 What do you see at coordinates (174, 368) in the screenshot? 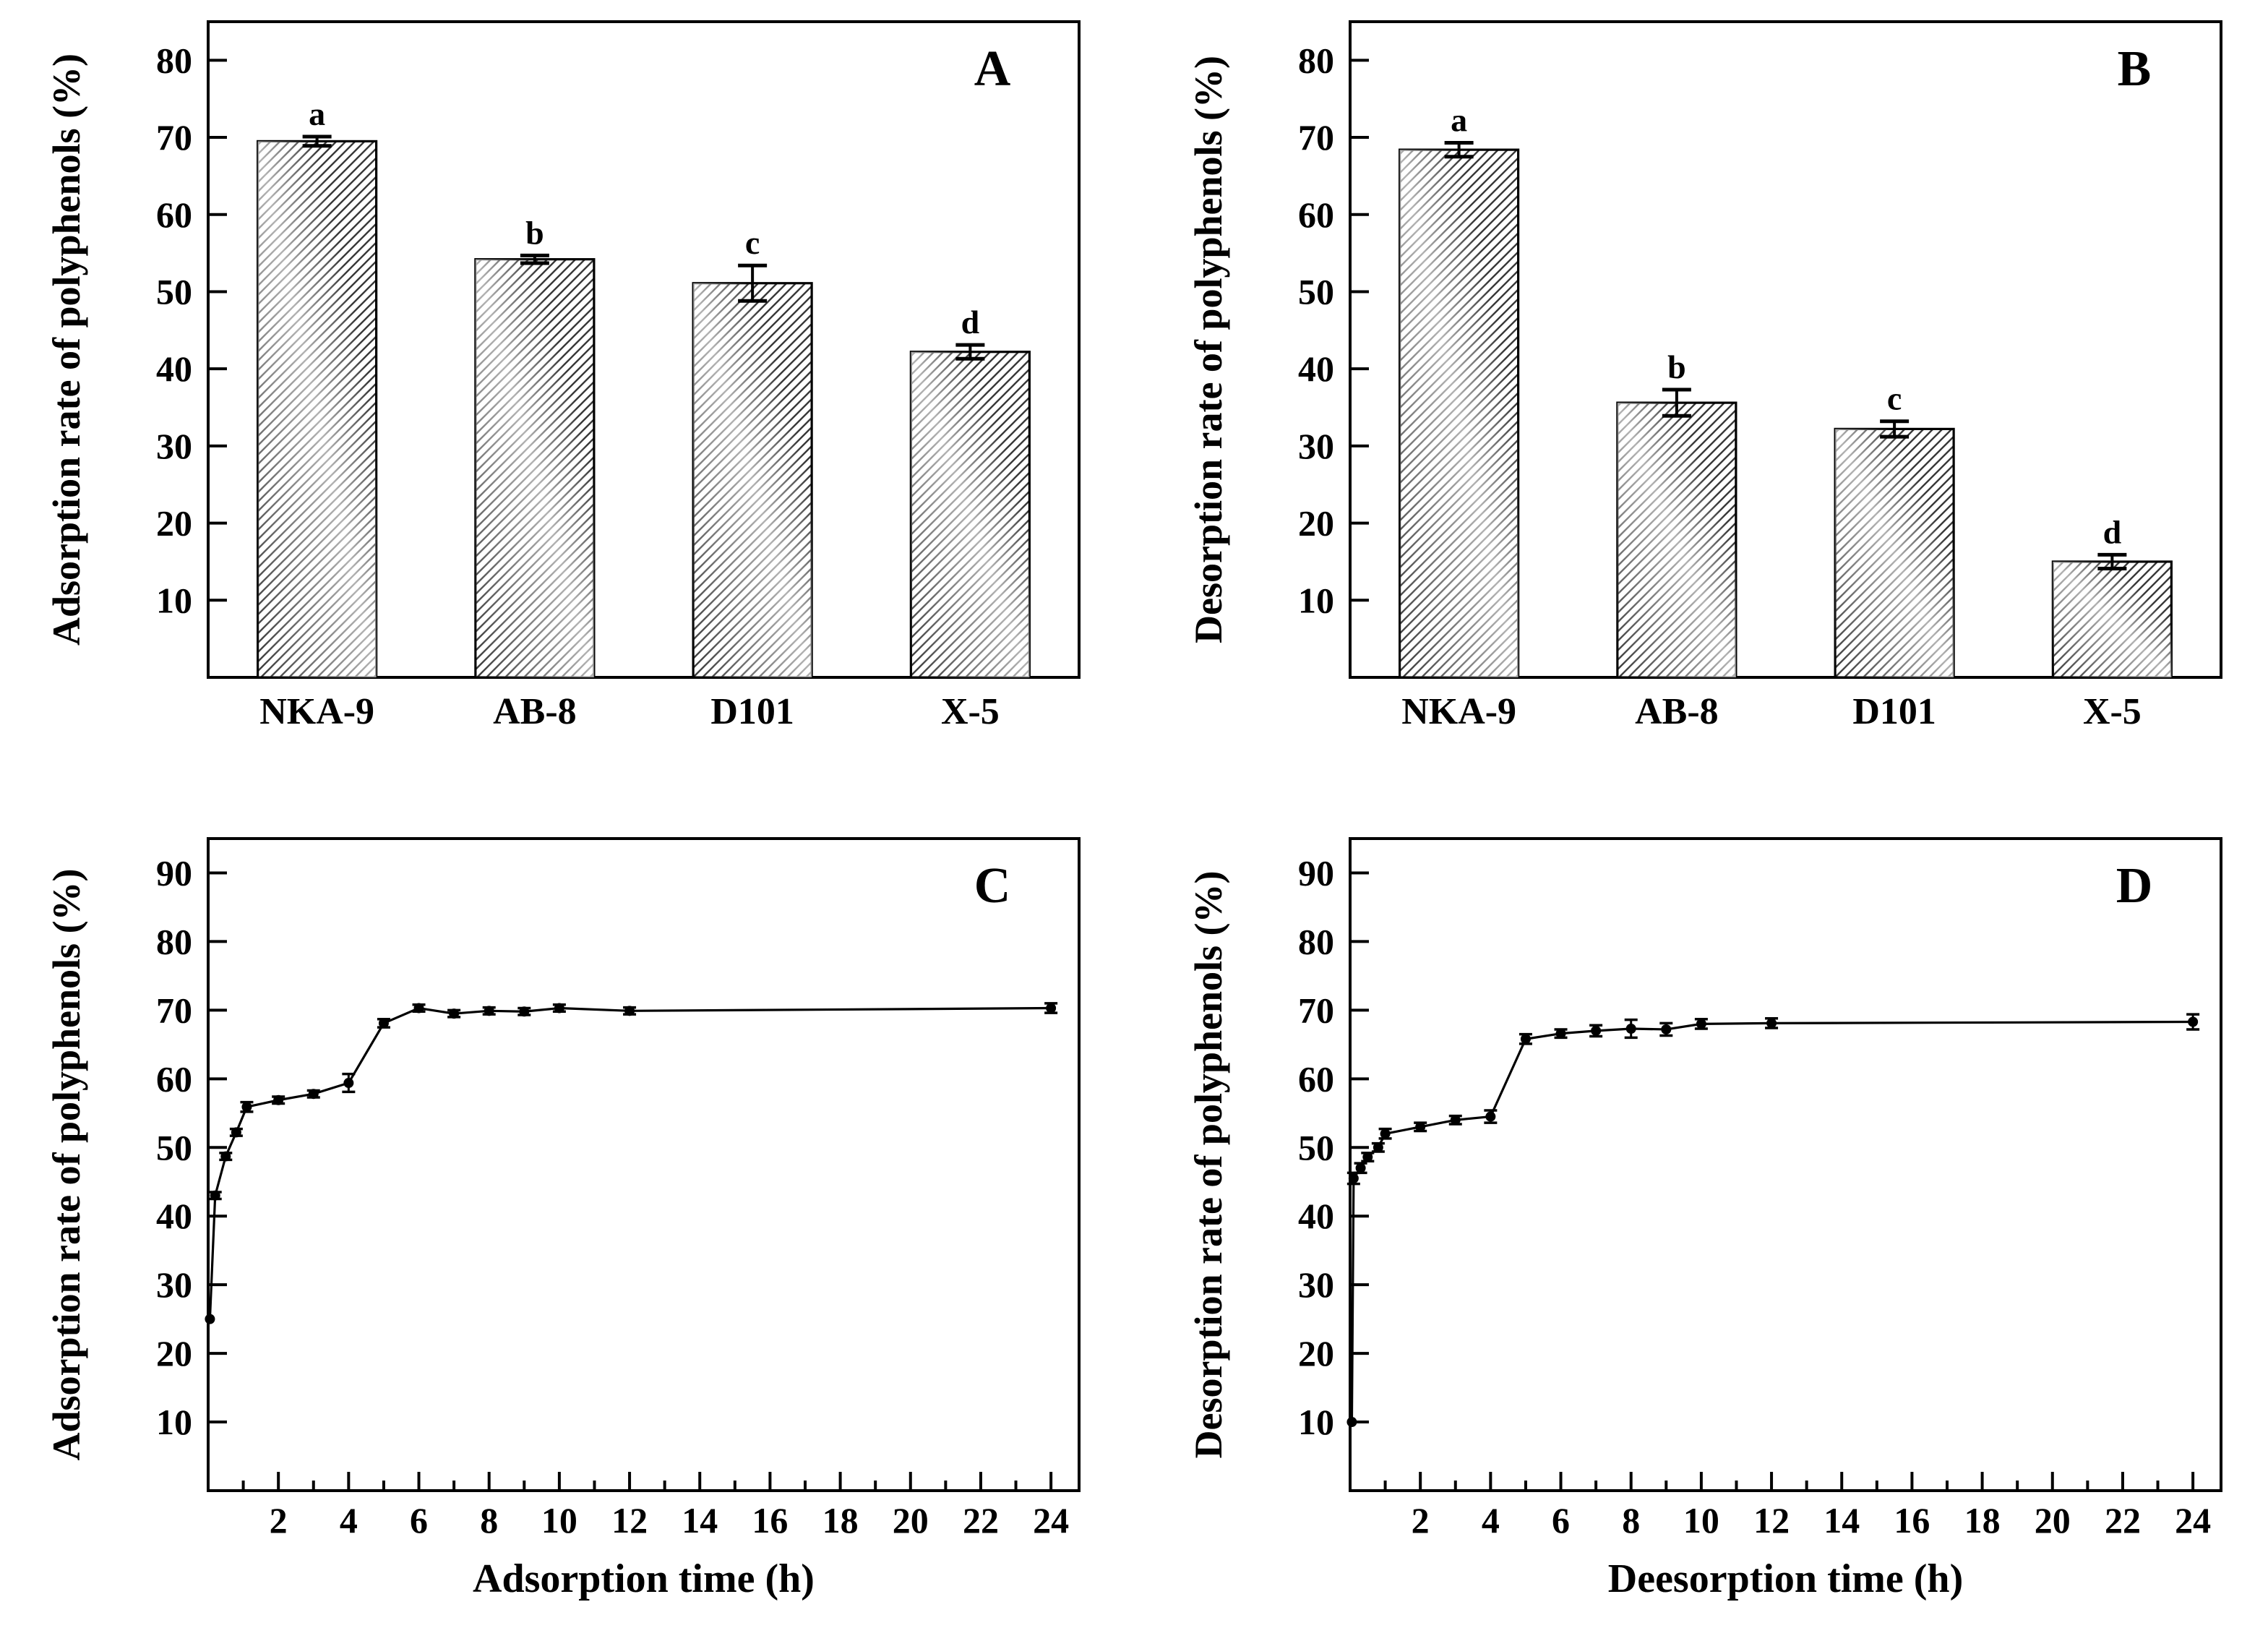
I see `y-tick-label: 40` at bounding box center [174, 368].